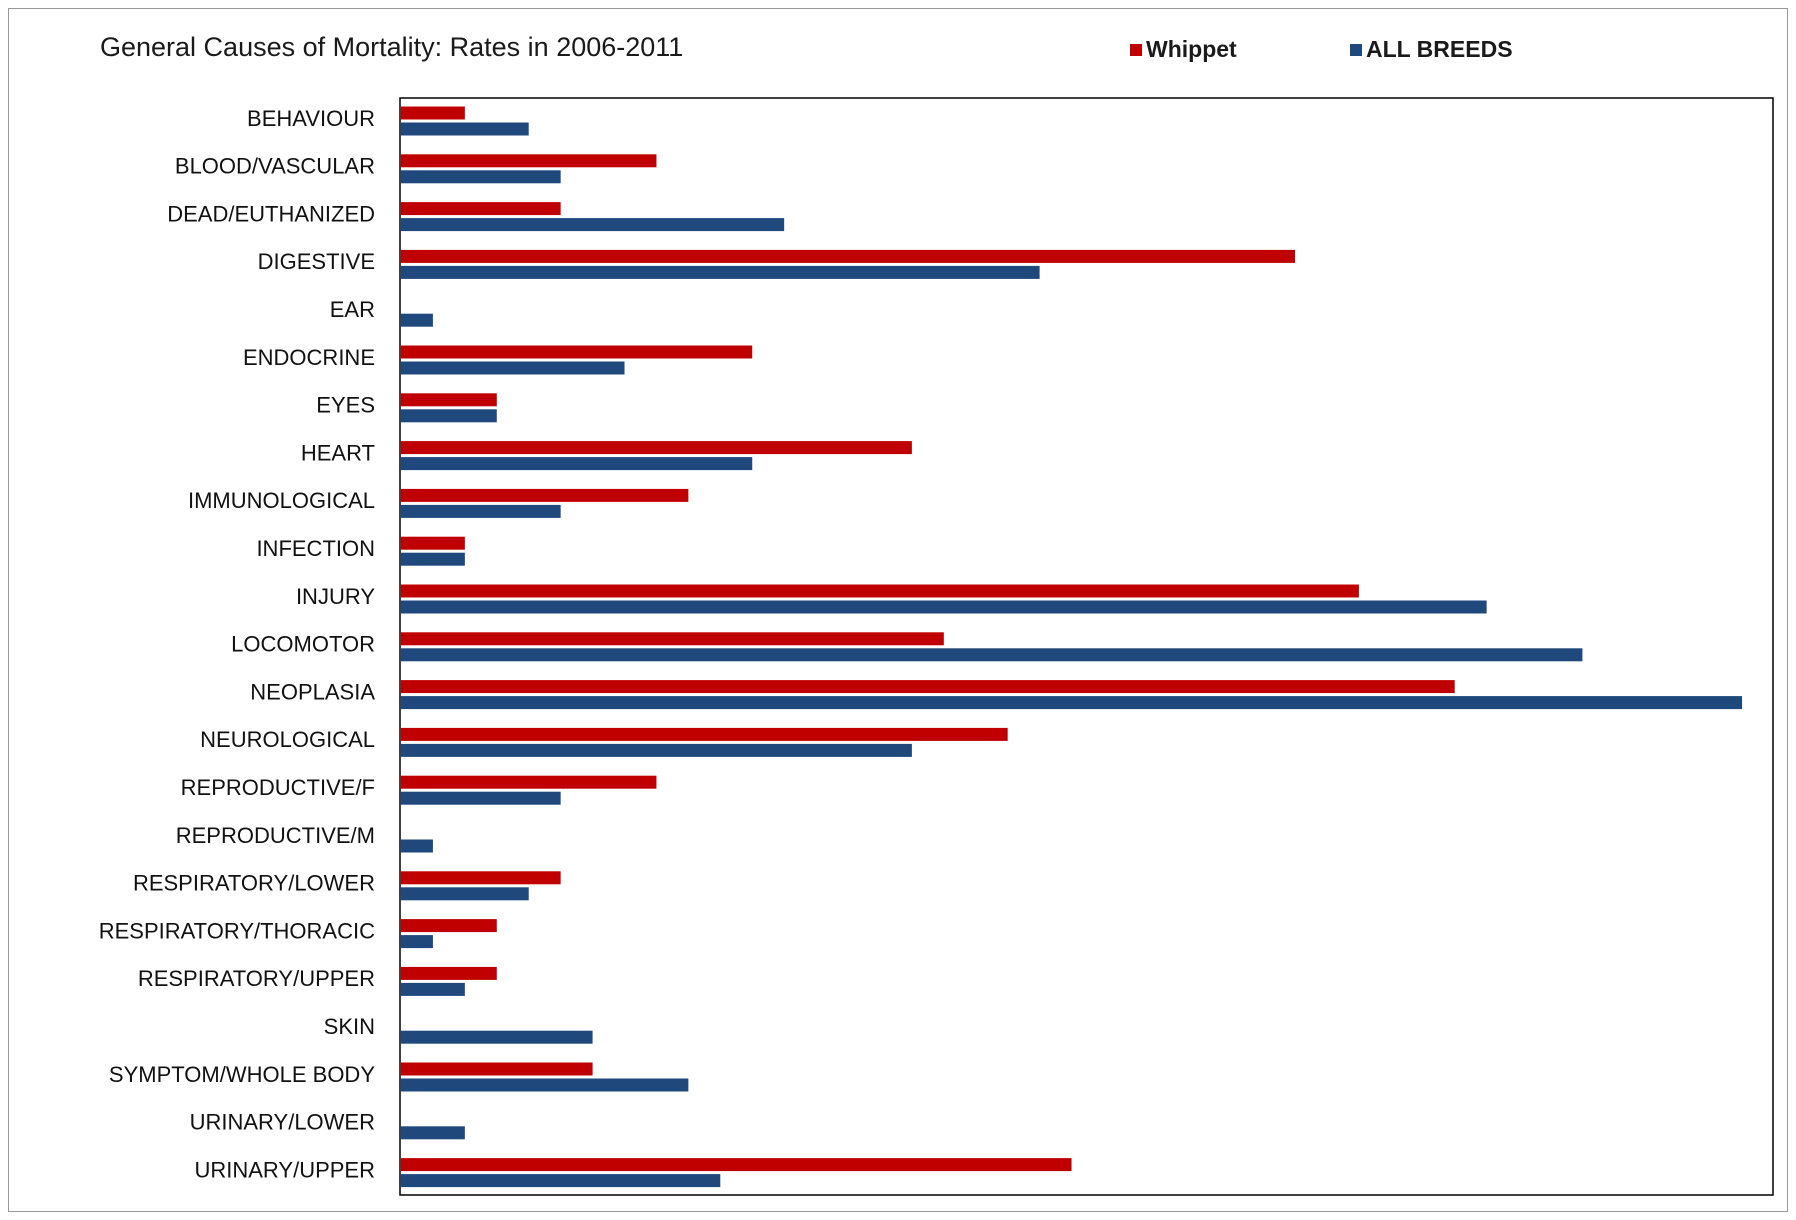  I want to click on category-label-urinary-lower: URINARY/LOWER, so click(282, 1122).